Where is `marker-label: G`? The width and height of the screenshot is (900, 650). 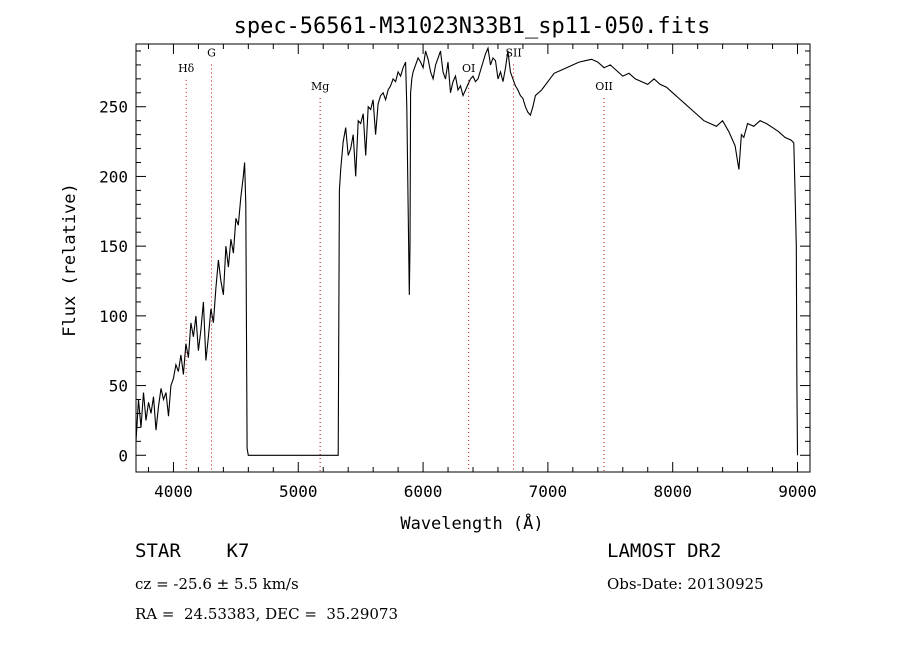 marker-label: G is located at coordinates (211, 53).